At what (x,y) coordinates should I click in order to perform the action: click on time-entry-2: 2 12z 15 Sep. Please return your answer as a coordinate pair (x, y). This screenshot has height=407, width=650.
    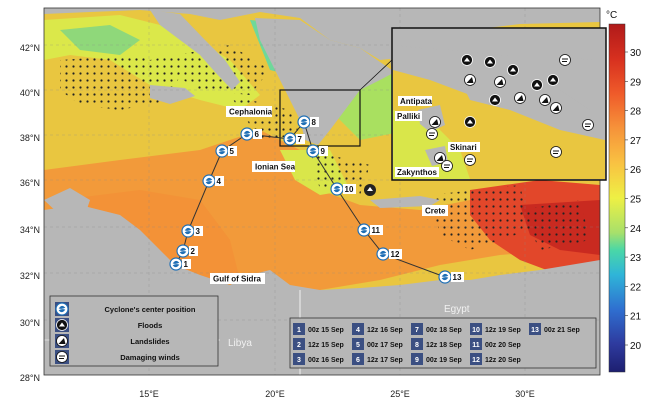
    Looking at the image, I should click on (318, 344).